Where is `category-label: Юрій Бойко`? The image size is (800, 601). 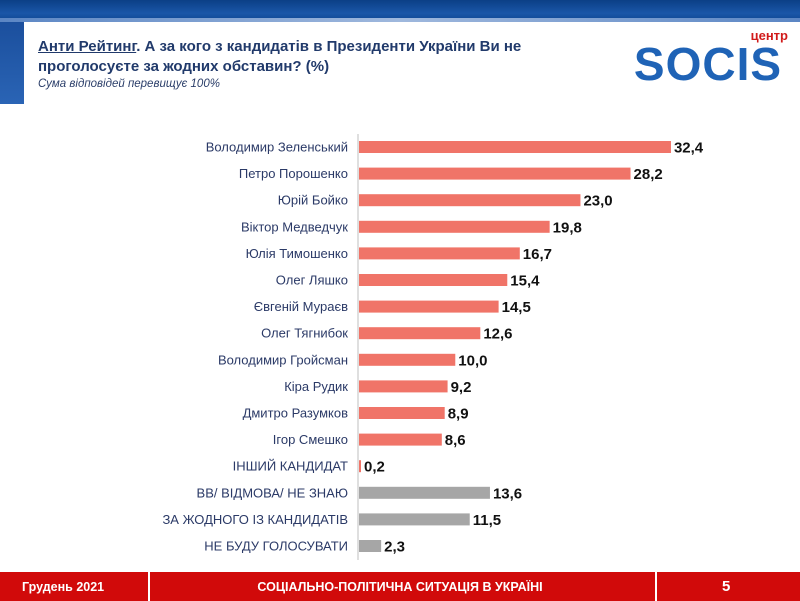
category-label: Юрій Бойко is located at coordinates (313, 200).